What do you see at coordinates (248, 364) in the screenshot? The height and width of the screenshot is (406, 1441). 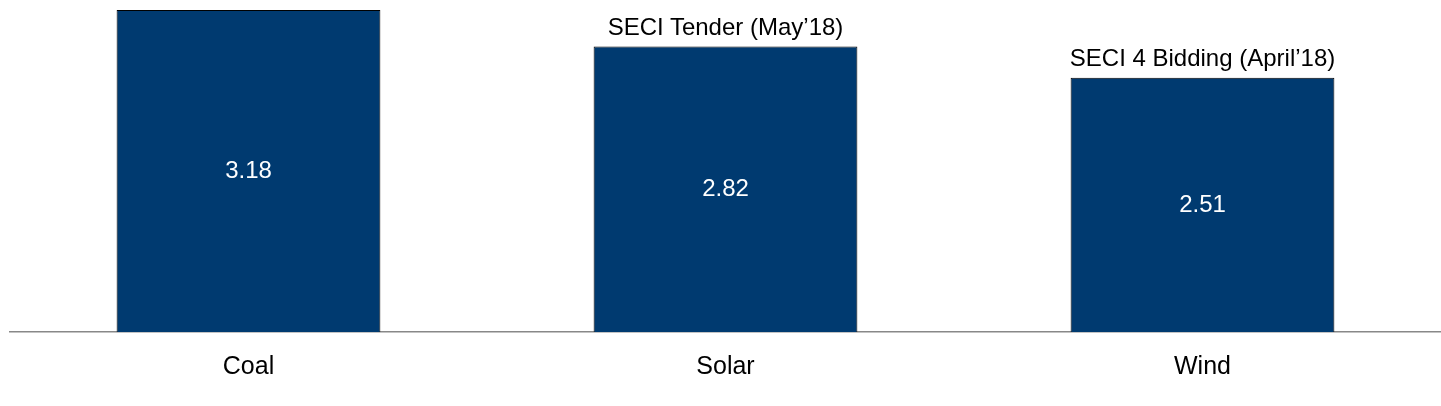 I see `x-tick-label: Coal` at bounding box center [248, 364].